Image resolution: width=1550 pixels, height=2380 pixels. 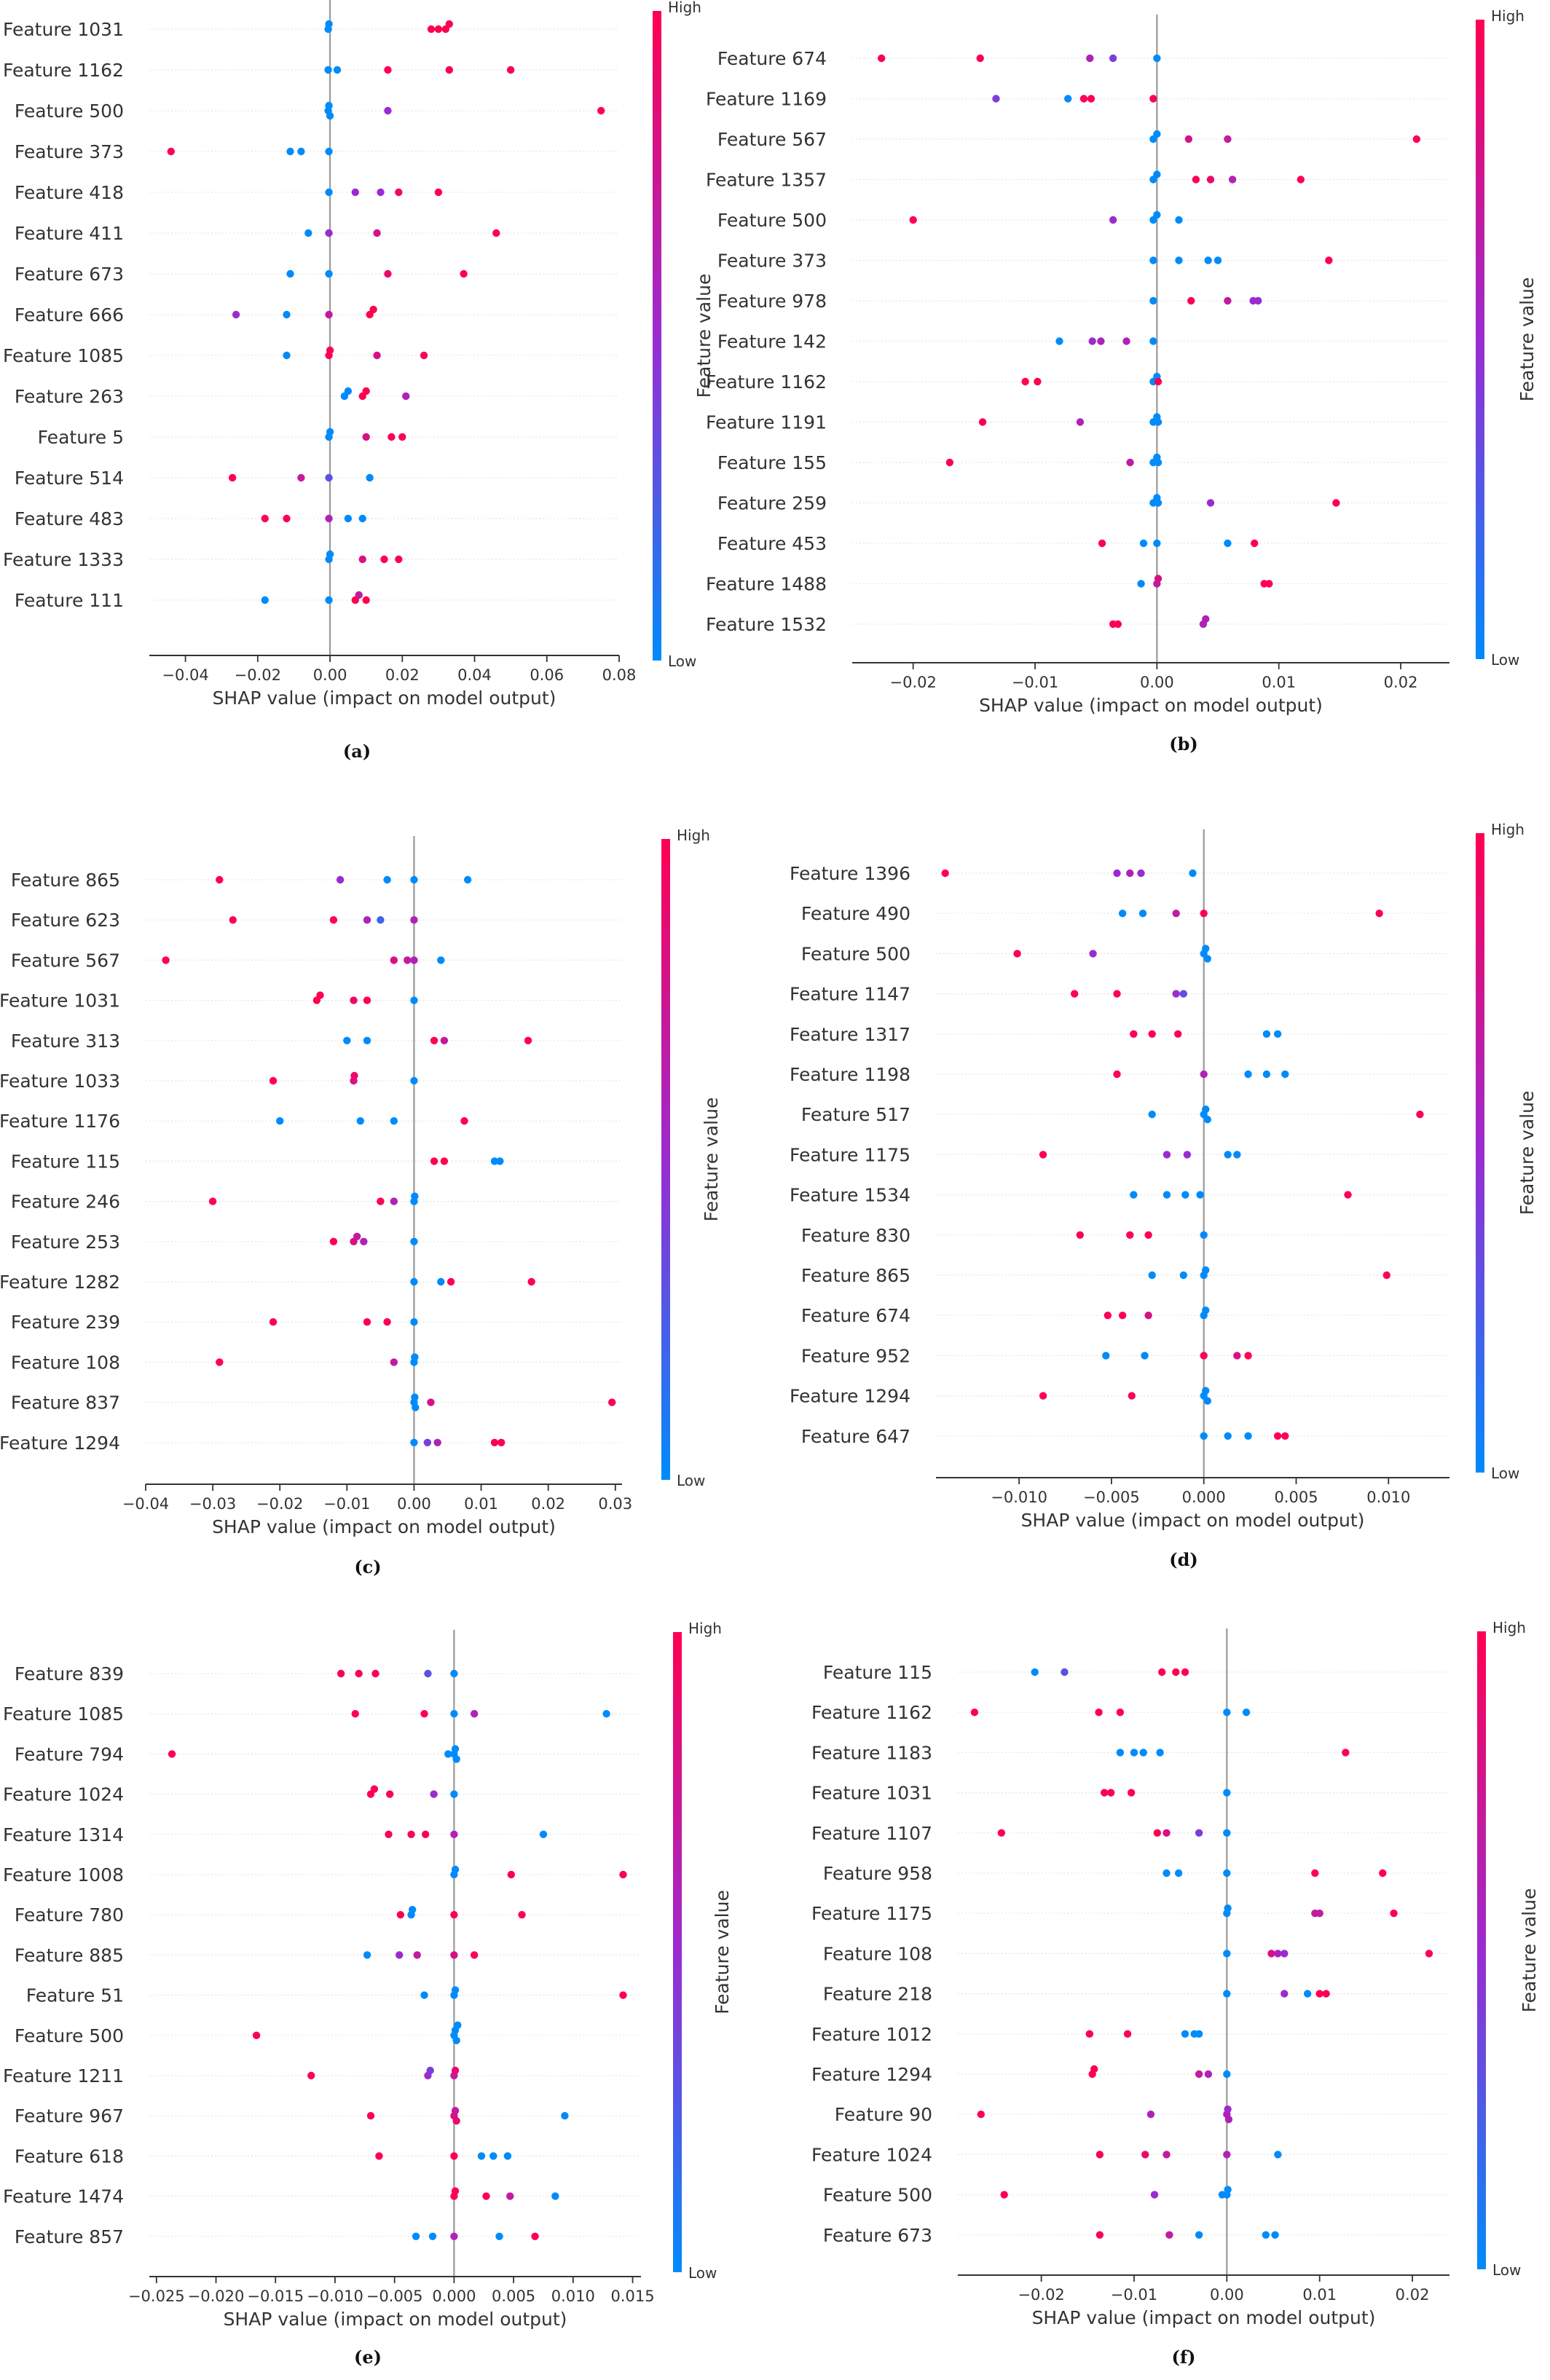 I want to click on feature-label: Feature 1012, so click(x=871, y=2034).